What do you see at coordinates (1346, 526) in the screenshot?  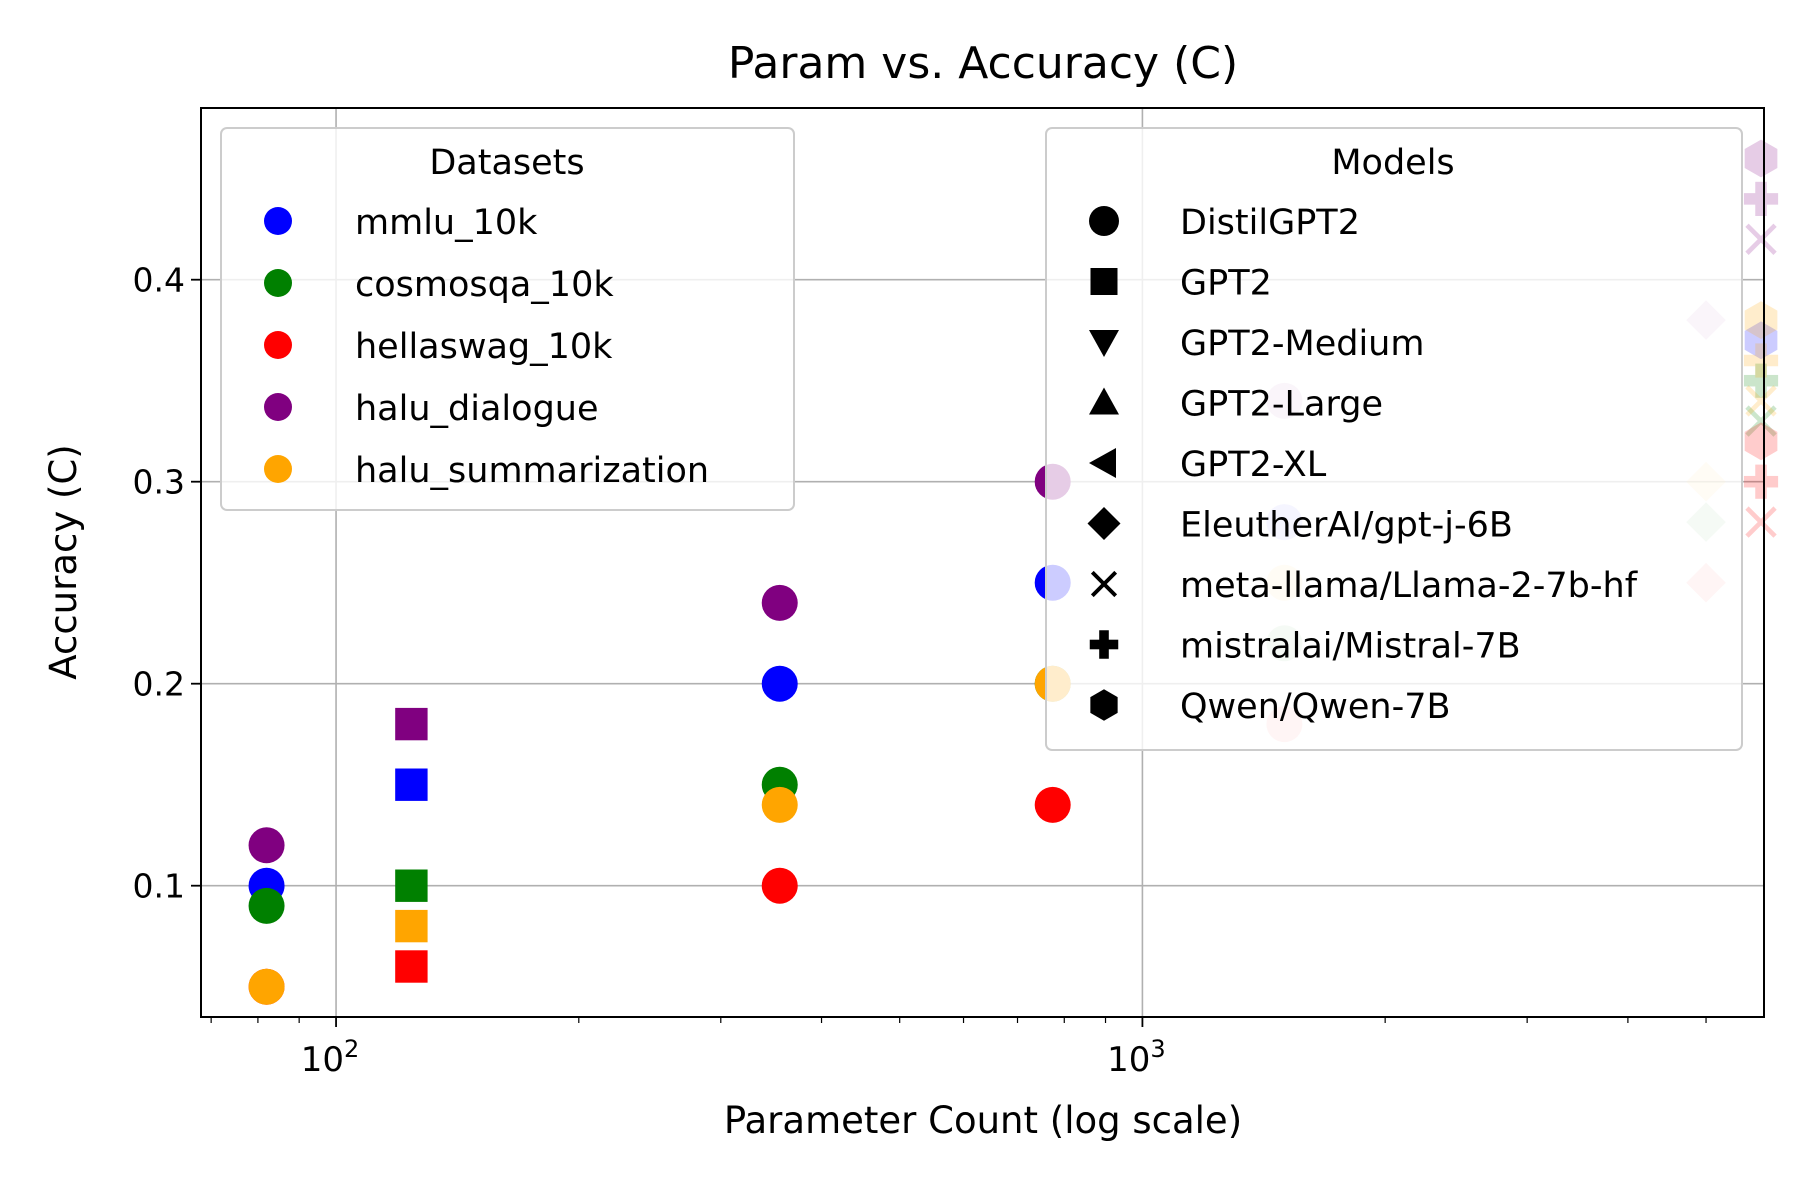 I see `legend-model-label: EleutherAI/gpt-j-6B` at bounding box center [1346, 526].